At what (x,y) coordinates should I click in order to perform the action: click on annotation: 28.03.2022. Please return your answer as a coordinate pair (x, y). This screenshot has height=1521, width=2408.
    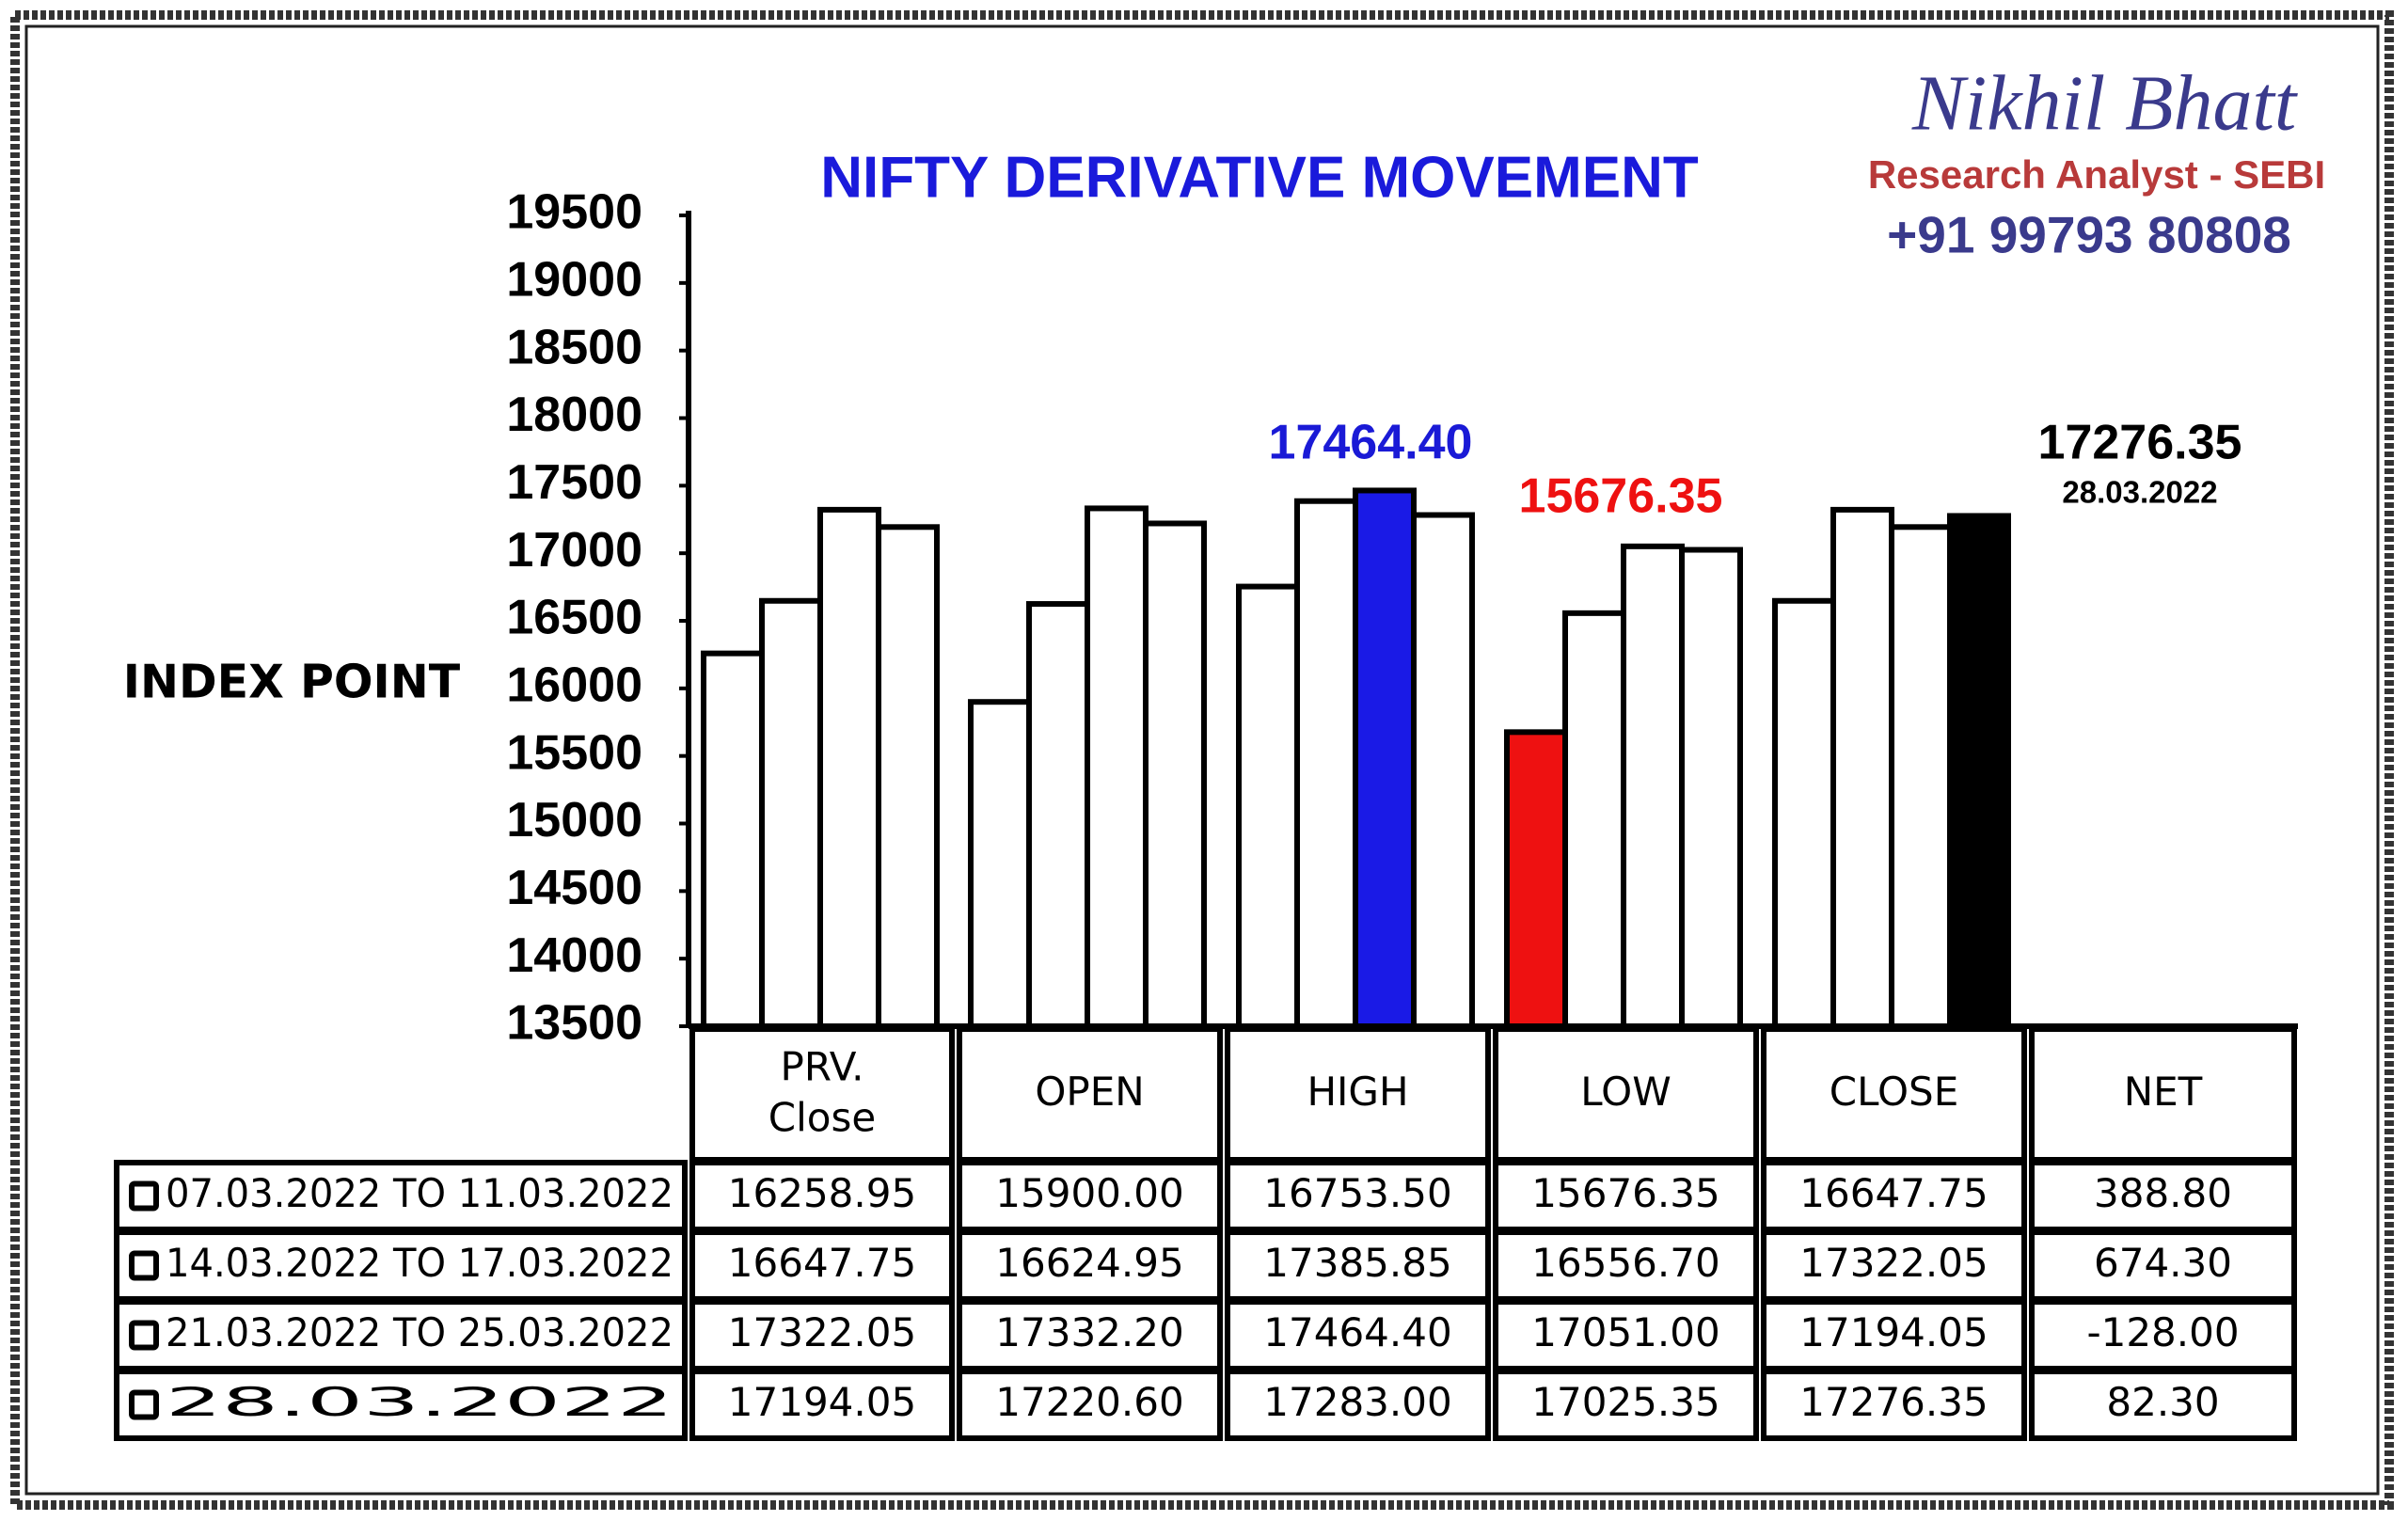
    Looking at the image, I should click on (2140, 492).